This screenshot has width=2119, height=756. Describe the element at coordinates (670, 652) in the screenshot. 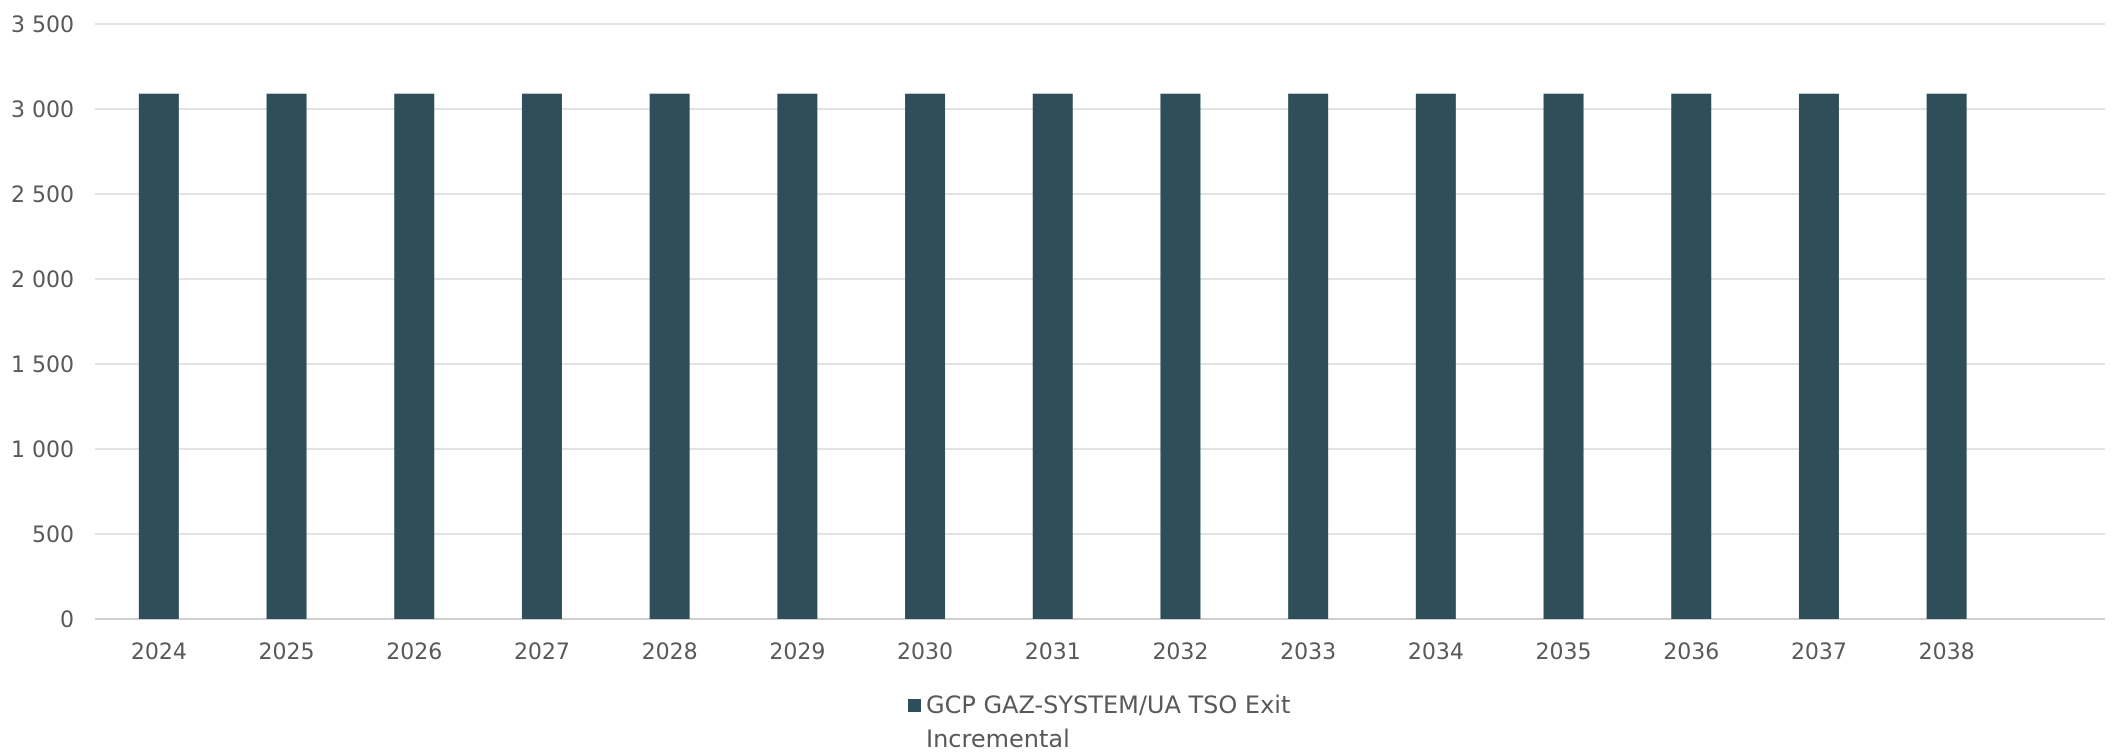

I see `x-tick-label: 2028` at that location.